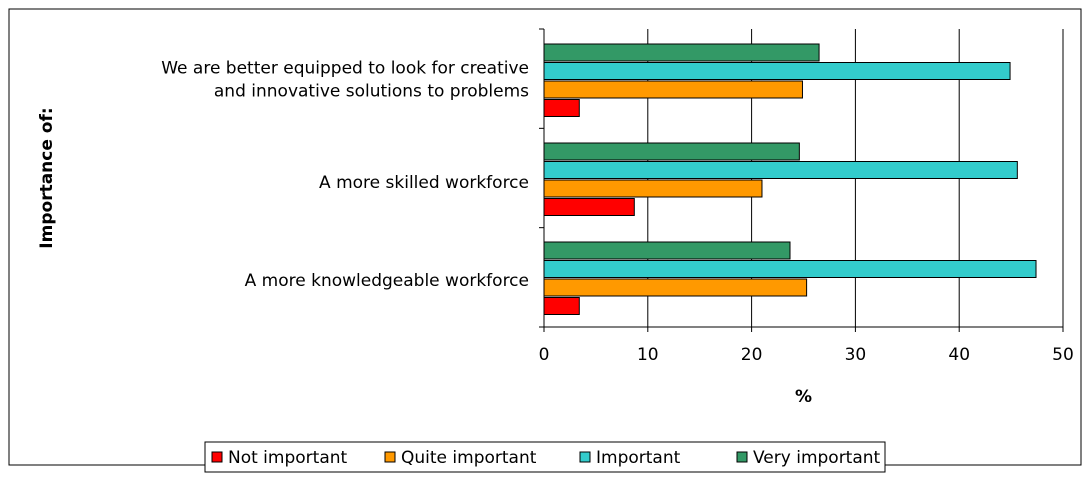  I want to click on x-tick-label: 50, so click(1063, 355).